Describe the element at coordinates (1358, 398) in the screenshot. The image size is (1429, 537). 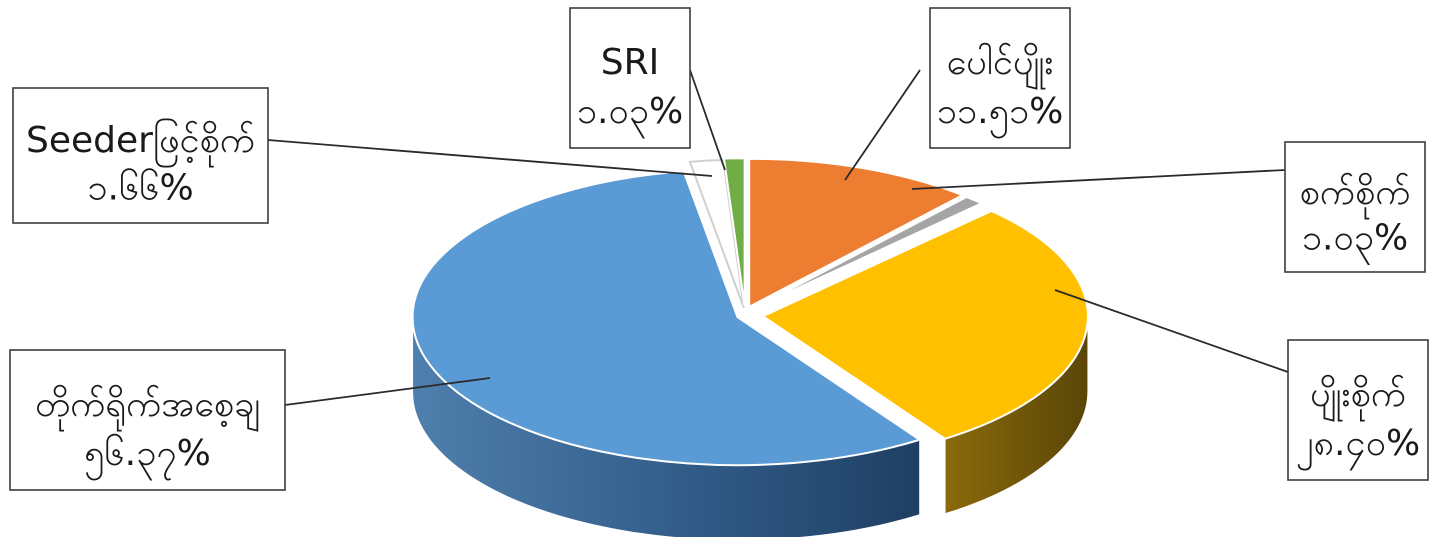
I see `data-label-name: ပျိုးစိုက်` at that location.